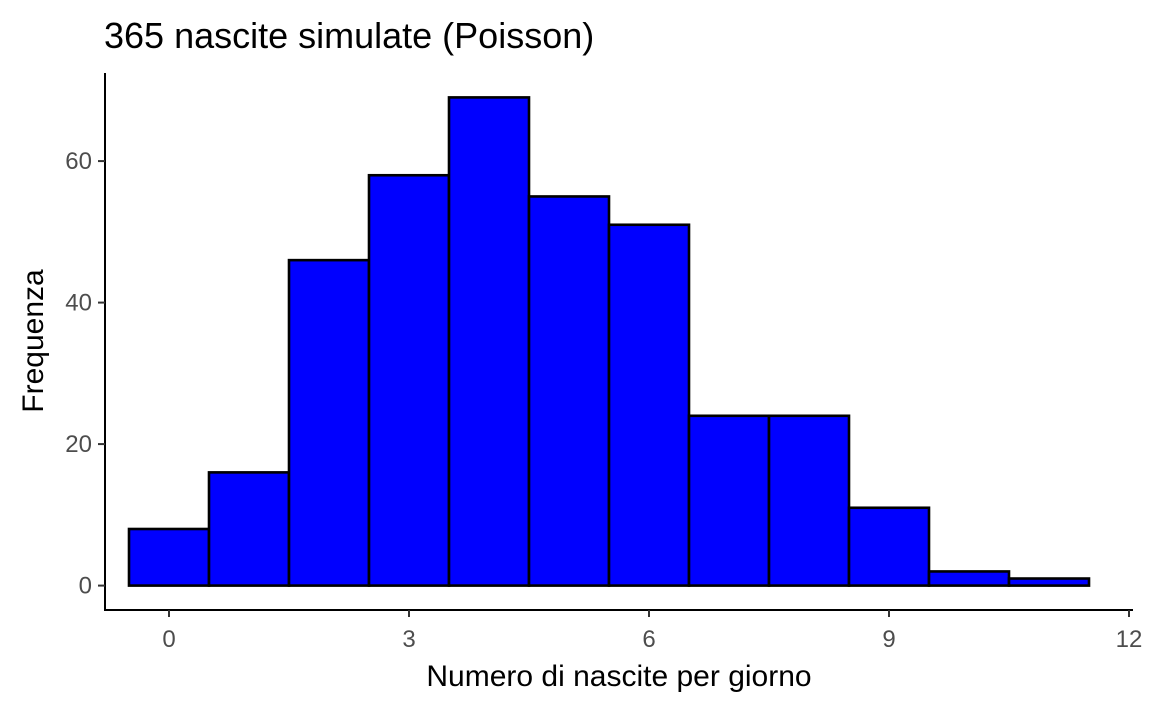  What do you see at coordinates (168, 639) in the screenshot?
I see `x-tick-label: 0` at bounding box center [168, 639].